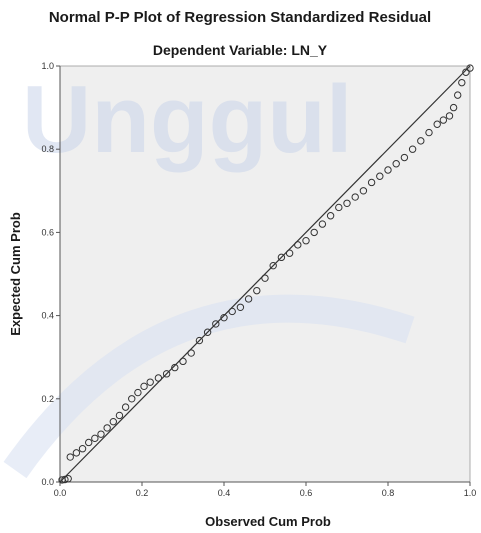 This screenshot has height=533, width=481. I want to click on x-tick-label: 0.6, so click(306, 493).